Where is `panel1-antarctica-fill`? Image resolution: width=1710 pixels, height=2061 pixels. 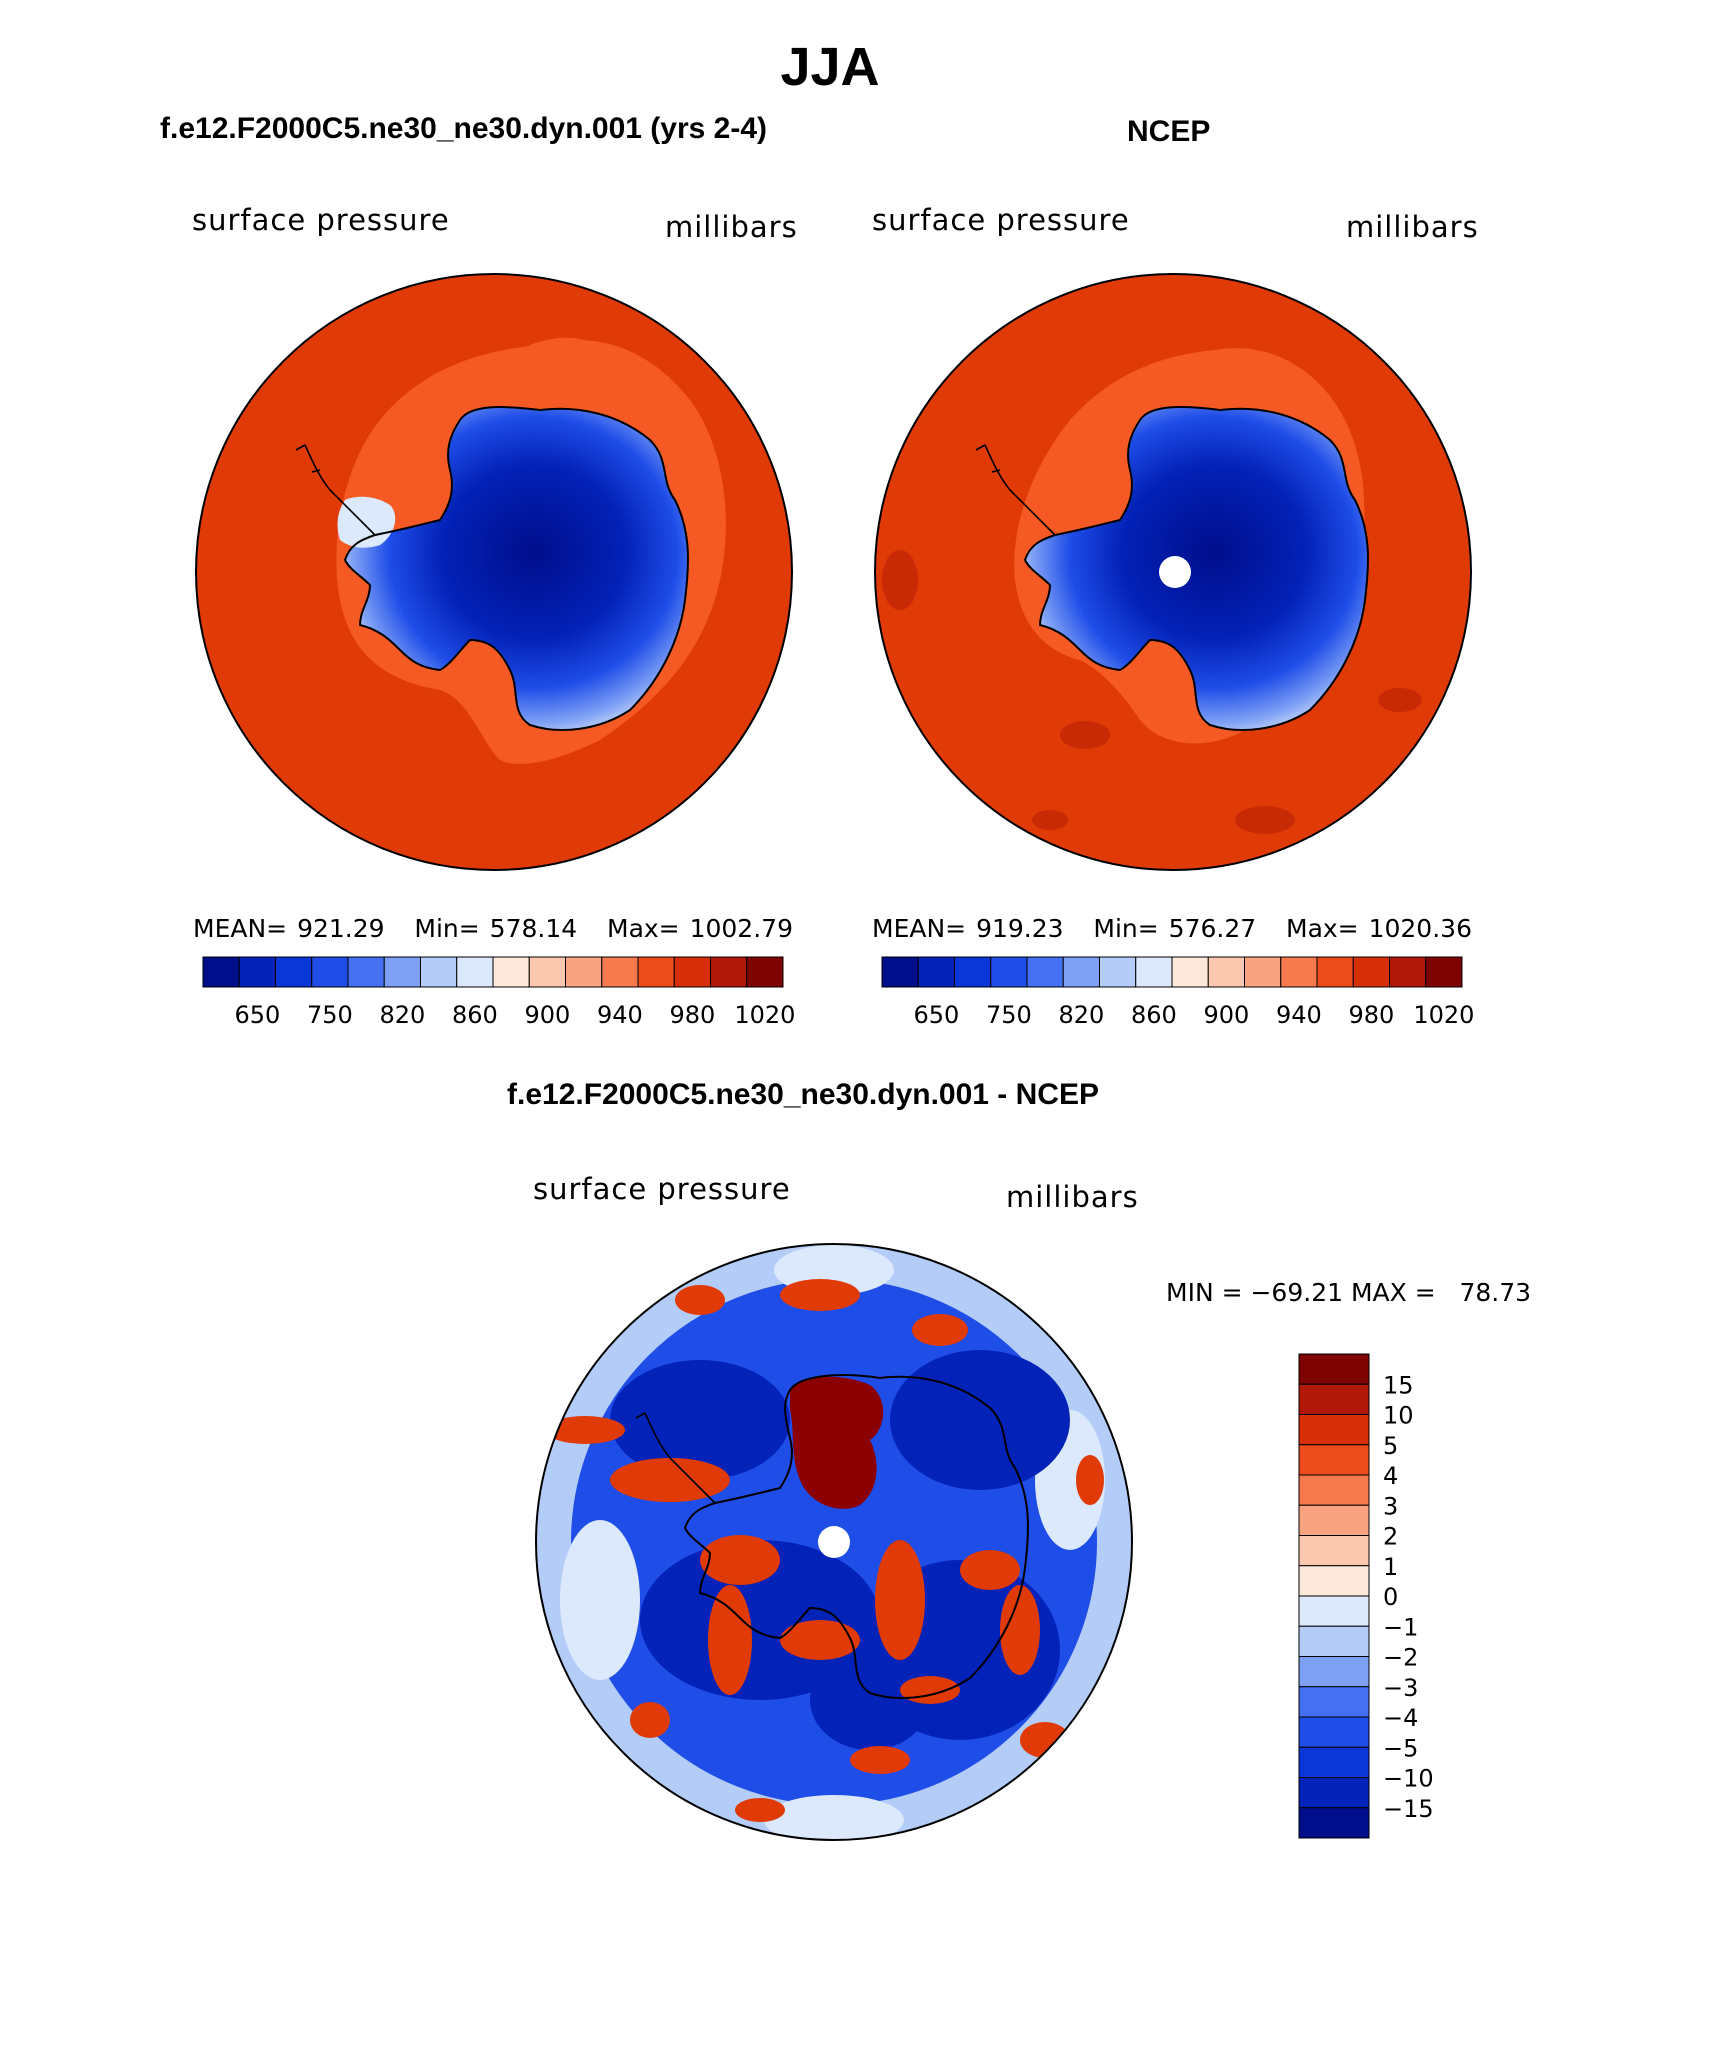
panel1-antarctica-fill is located at coordinates (516, 568).